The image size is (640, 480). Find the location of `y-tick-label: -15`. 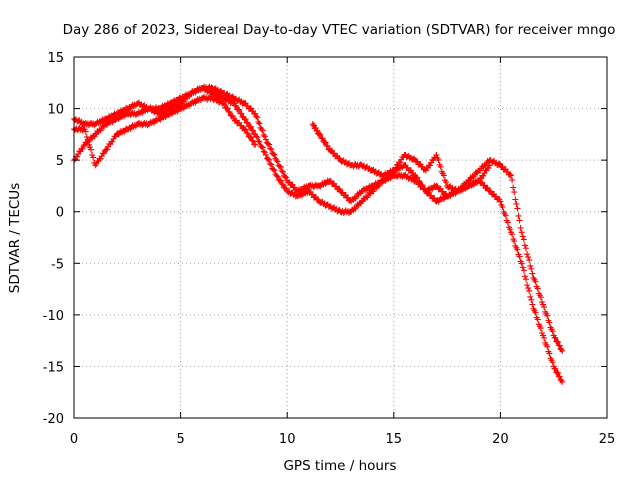

y-tick-label: -15 is located at coordinates (53, 367).